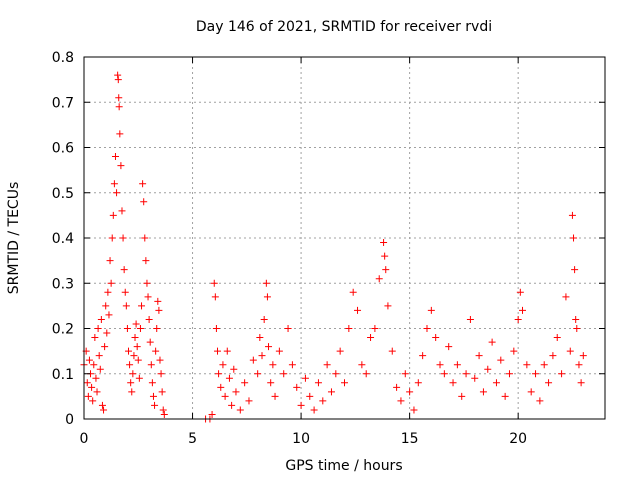 The height and width of the screenshot is (480, 640). What do you see at coordinates (63, 103) in the screenshot?
I see `y-tick-label: 0.7` at bounding box center [63, 103].